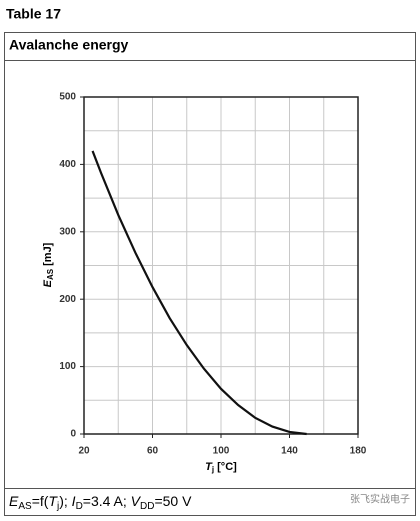  I want to click on y-axis-label: EAS [mJ], so click(48, 264).